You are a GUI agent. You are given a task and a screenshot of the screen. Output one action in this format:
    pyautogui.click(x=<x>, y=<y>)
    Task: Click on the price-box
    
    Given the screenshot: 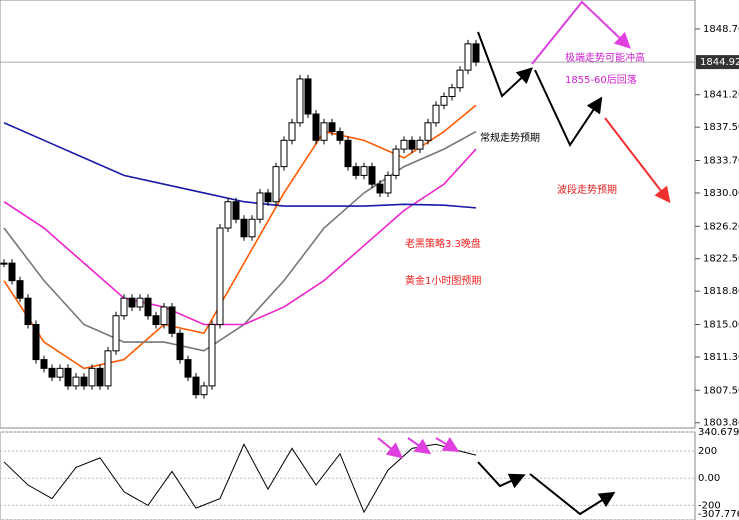 What is the action you would take?
    pyautogui.click(x=717, y=62)
    